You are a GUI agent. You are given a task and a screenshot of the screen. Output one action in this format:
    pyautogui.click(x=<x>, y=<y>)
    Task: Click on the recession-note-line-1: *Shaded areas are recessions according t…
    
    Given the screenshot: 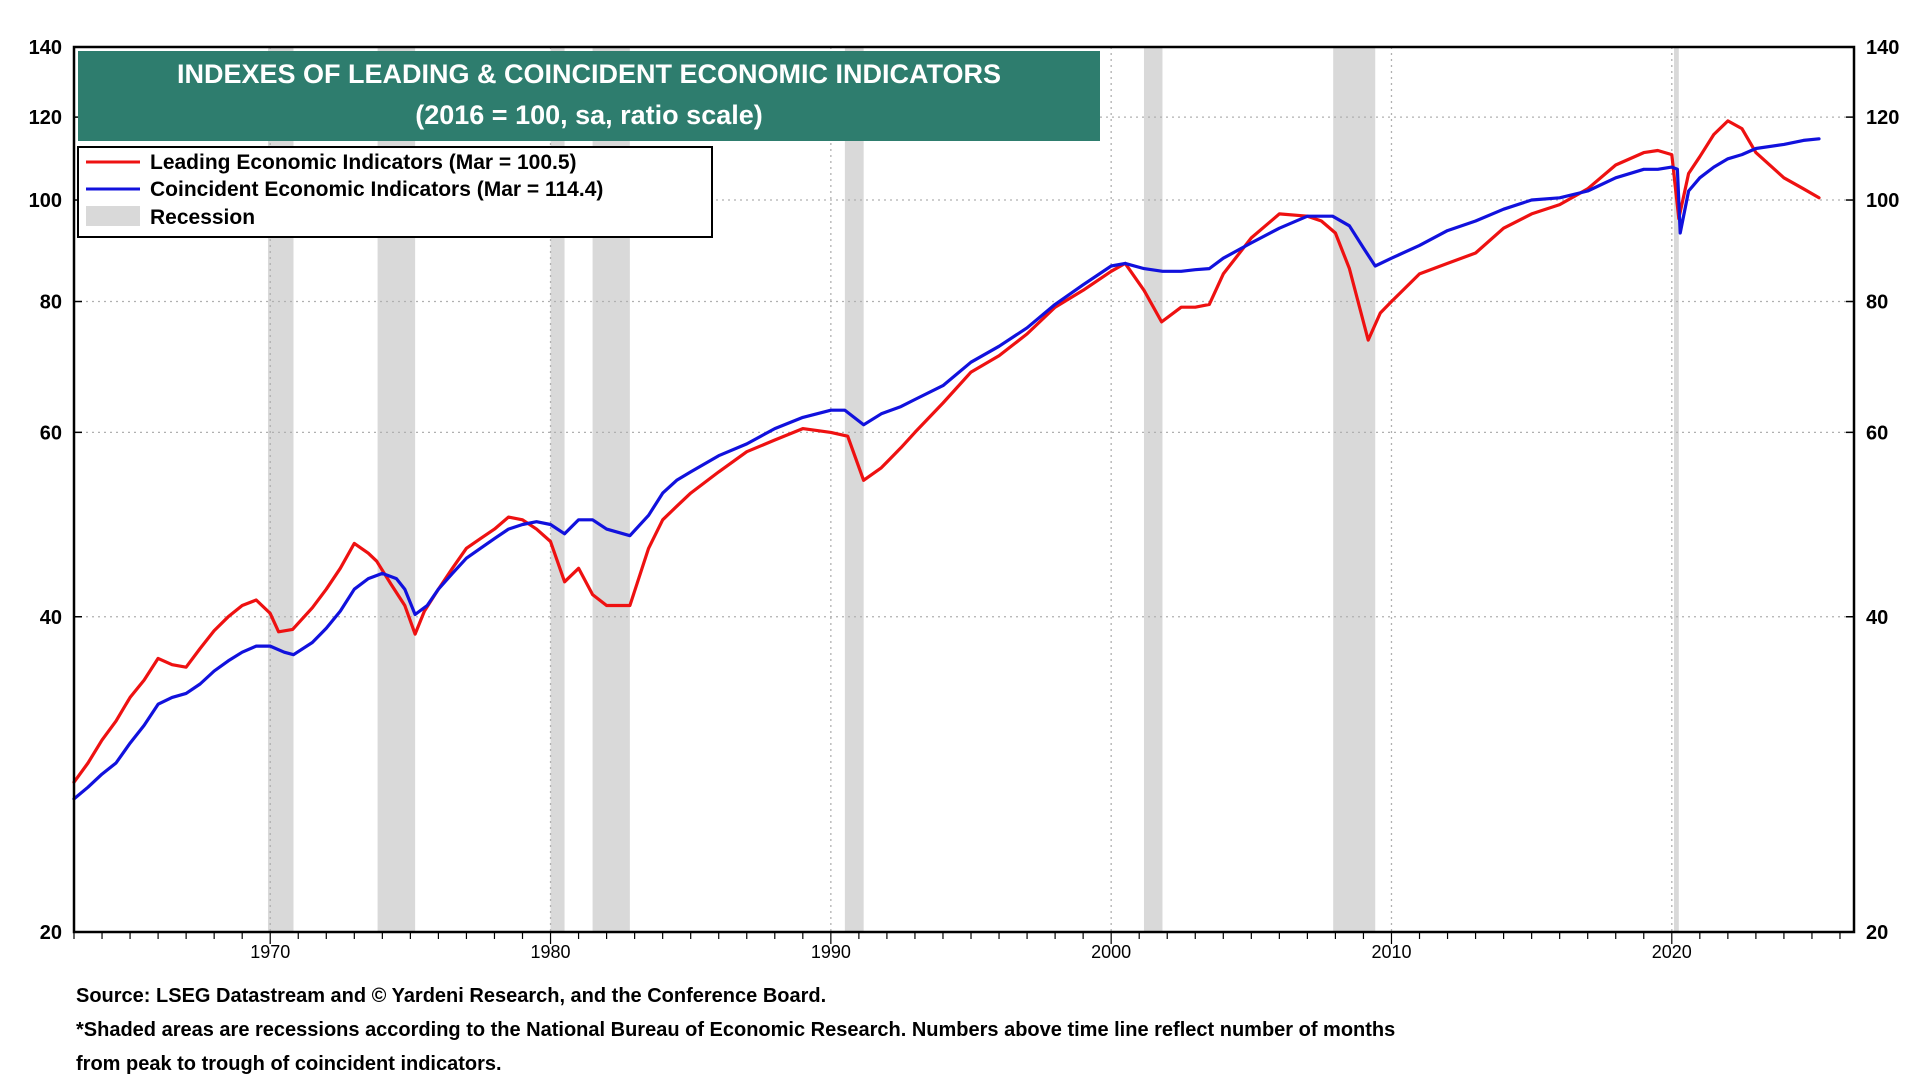 What is the action you would take?
    pyautogui.click(x=736, y=1030)
    